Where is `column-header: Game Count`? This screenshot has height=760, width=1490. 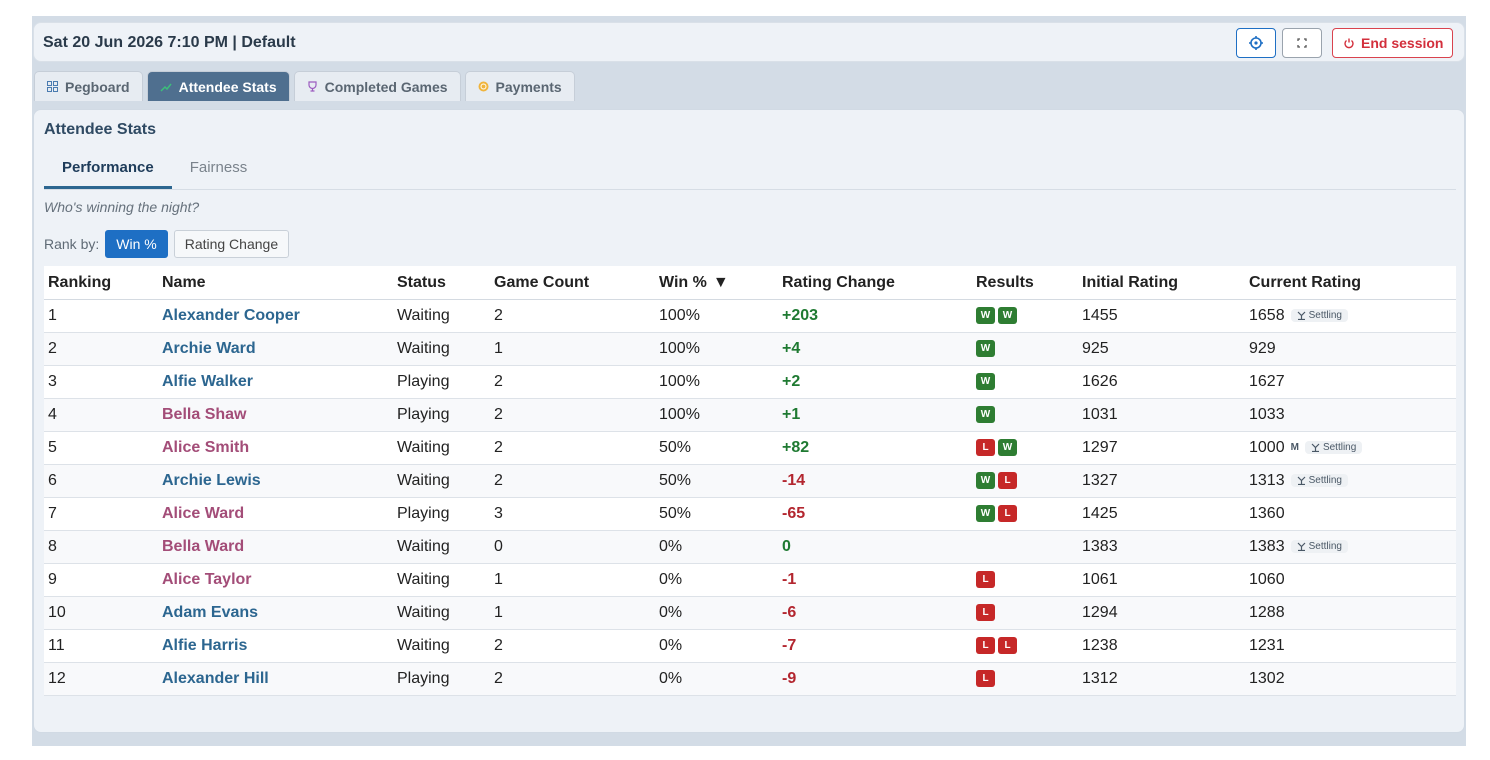
column-header: Game Count is located at coordinates (572, 283).